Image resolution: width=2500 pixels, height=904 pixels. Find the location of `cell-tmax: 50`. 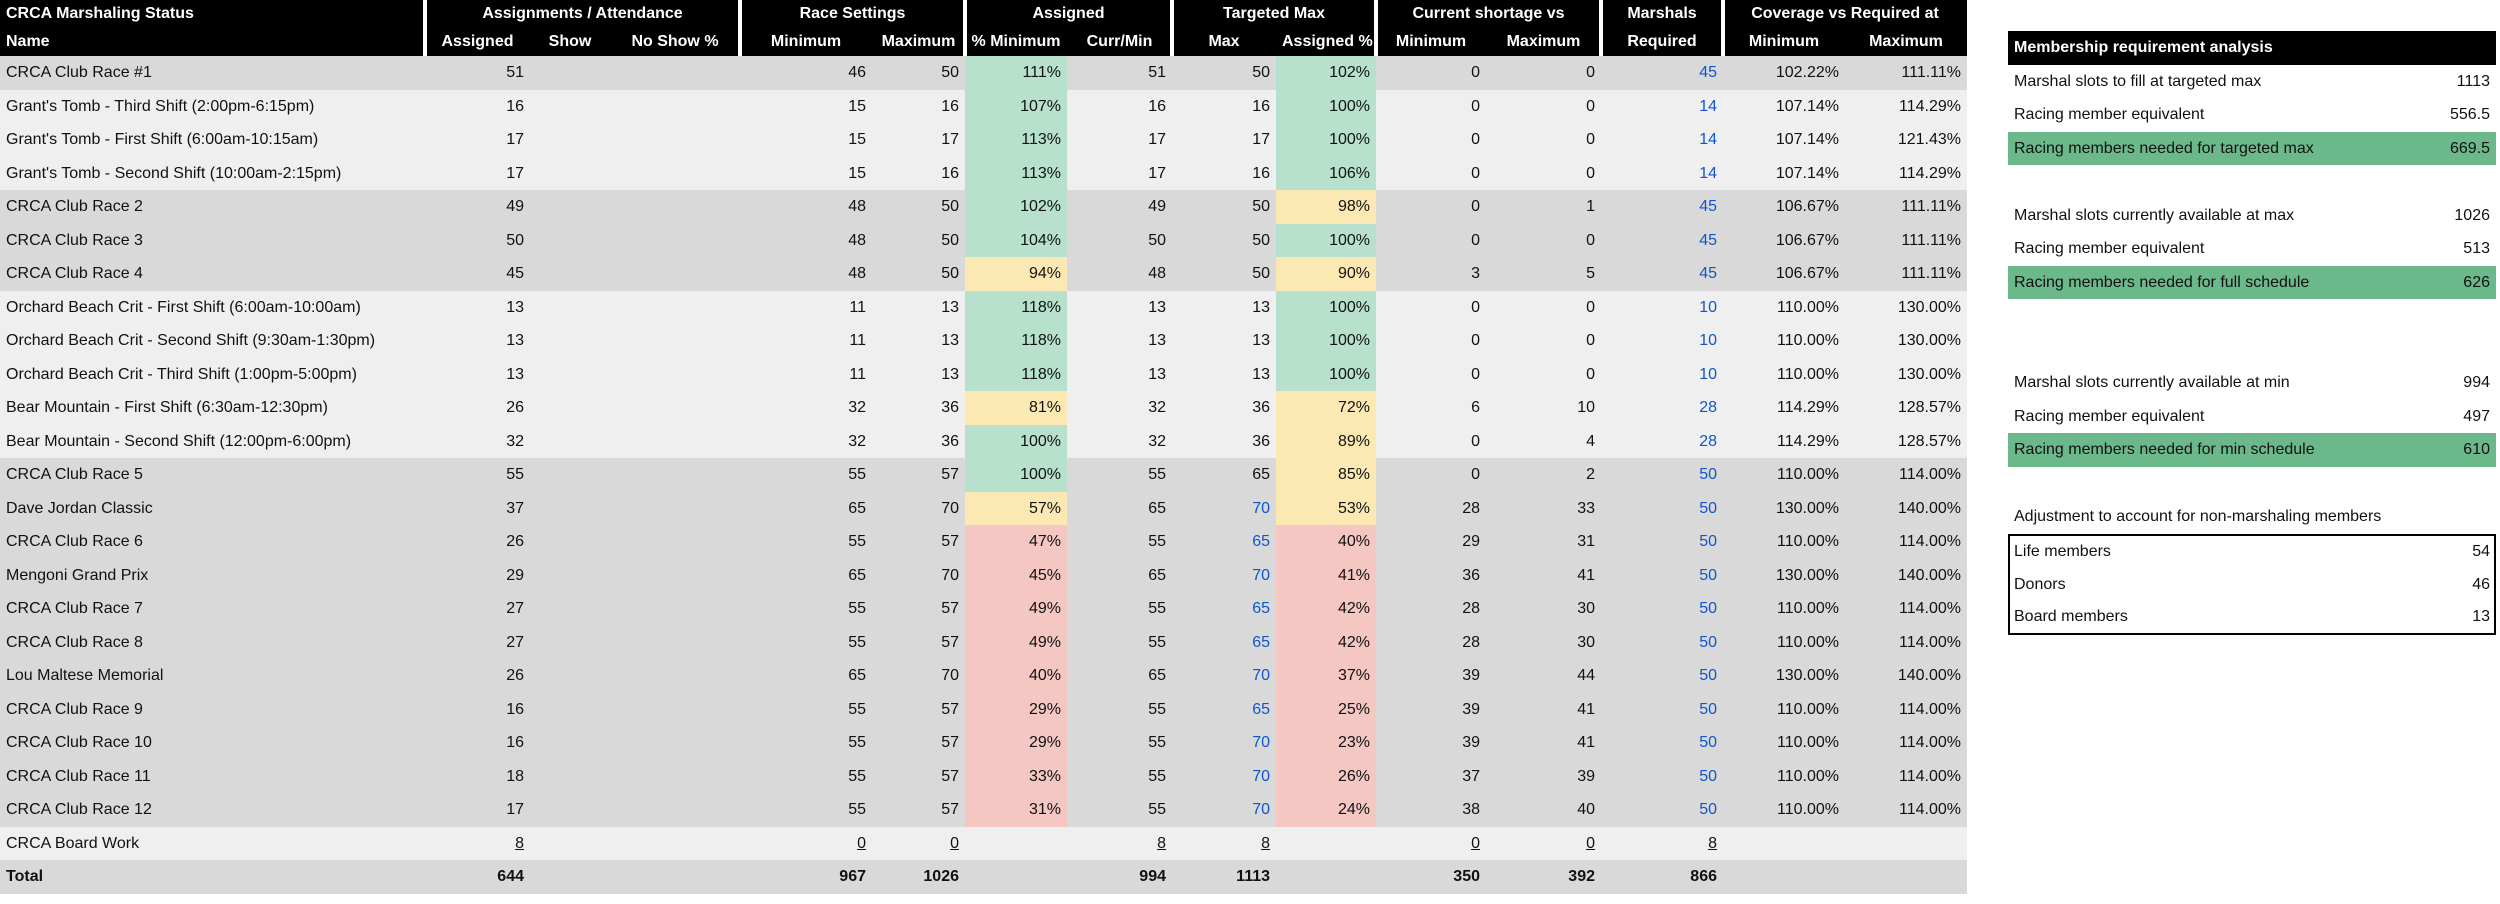

cell-tmax: 50 is located at coordinates (1261, 273).